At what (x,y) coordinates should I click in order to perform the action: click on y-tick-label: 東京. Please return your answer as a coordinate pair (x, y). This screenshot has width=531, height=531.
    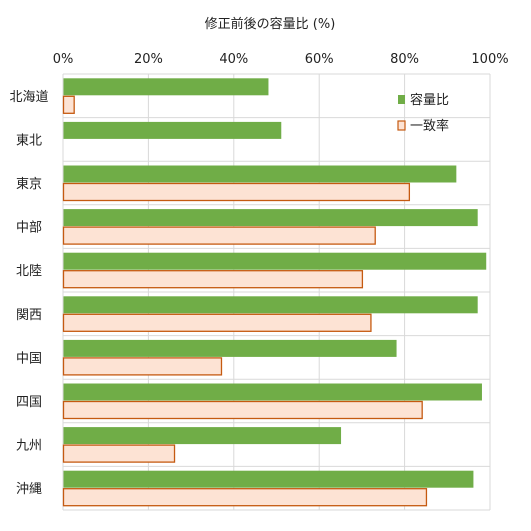
    Looking at the image, I should click on (29, 184).